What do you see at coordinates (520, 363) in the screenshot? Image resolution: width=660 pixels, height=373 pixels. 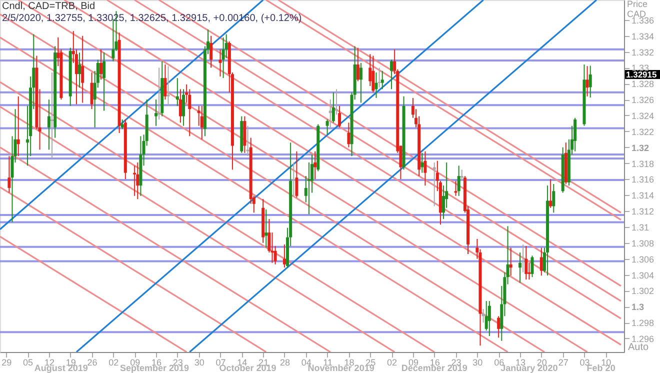 I see `x-tick-label: 13` at bounding box center [520, 363].